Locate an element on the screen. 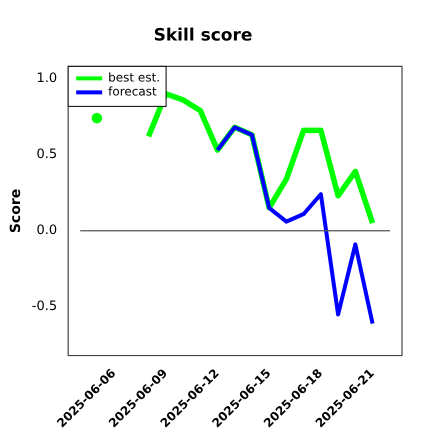 The height and width of the screenshot is (440, 440). y-tick-label: 1.0 is located at coordinates (47, 78).